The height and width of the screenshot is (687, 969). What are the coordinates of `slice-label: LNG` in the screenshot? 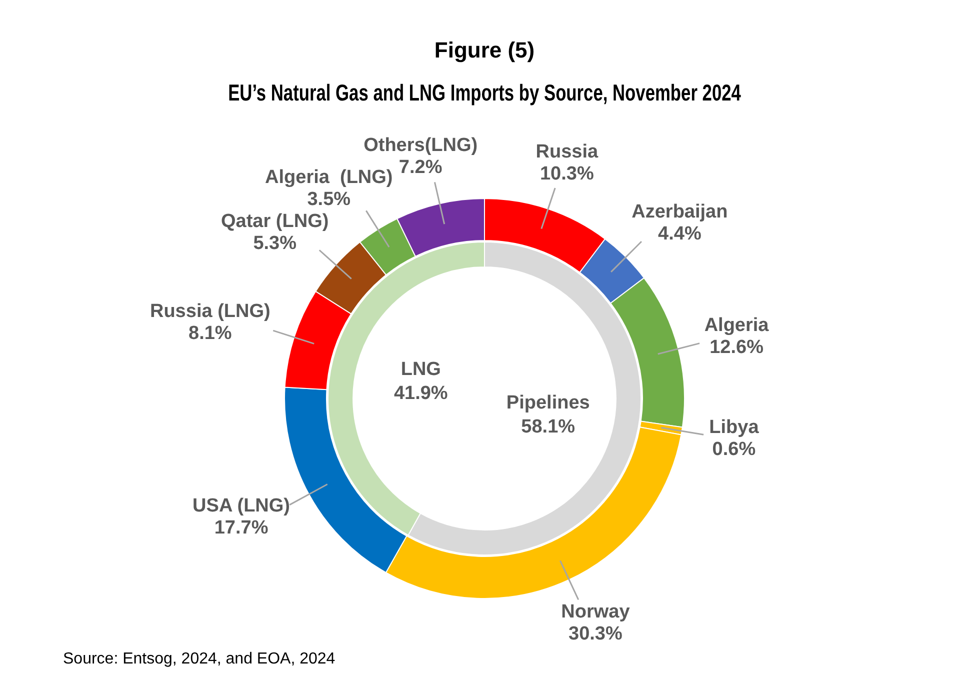 It's located at (420, 369).